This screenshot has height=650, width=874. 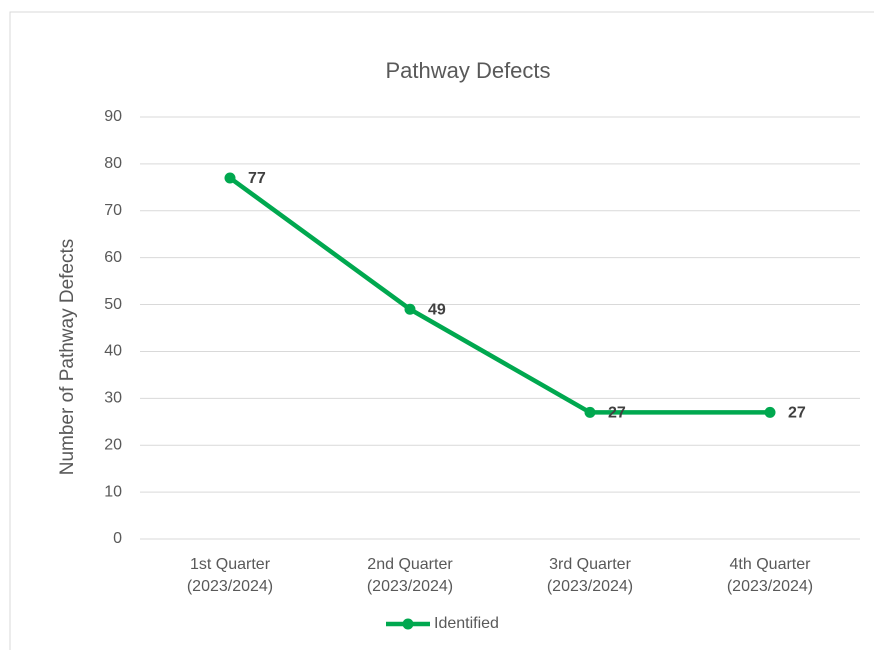 I want to click on data-label: 49, so click(x=437, y=309).